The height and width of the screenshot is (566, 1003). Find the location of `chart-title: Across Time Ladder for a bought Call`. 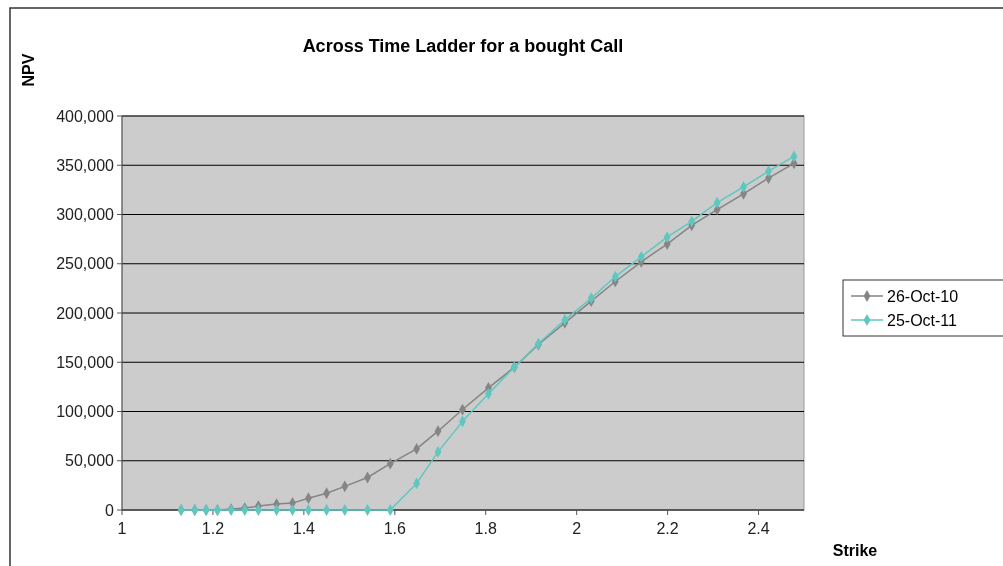

chart-title: Across Time Ladder for a bought Call is located at coordinates (463, 46).